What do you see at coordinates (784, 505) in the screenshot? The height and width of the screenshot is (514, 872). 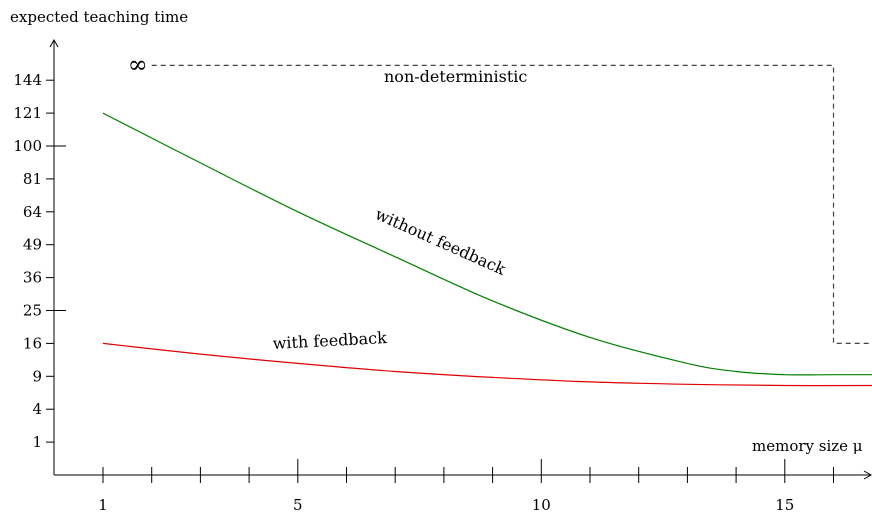 I see `x-tick-label: 15` at bounding box center [784, 505].